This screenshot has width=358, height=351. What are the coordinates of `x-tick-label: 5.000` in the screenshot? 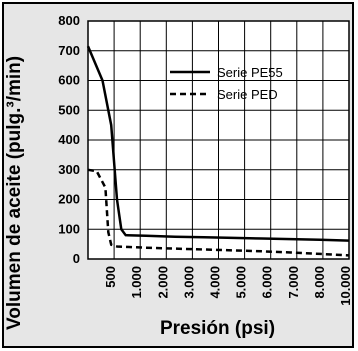 It's located at (241, 282).